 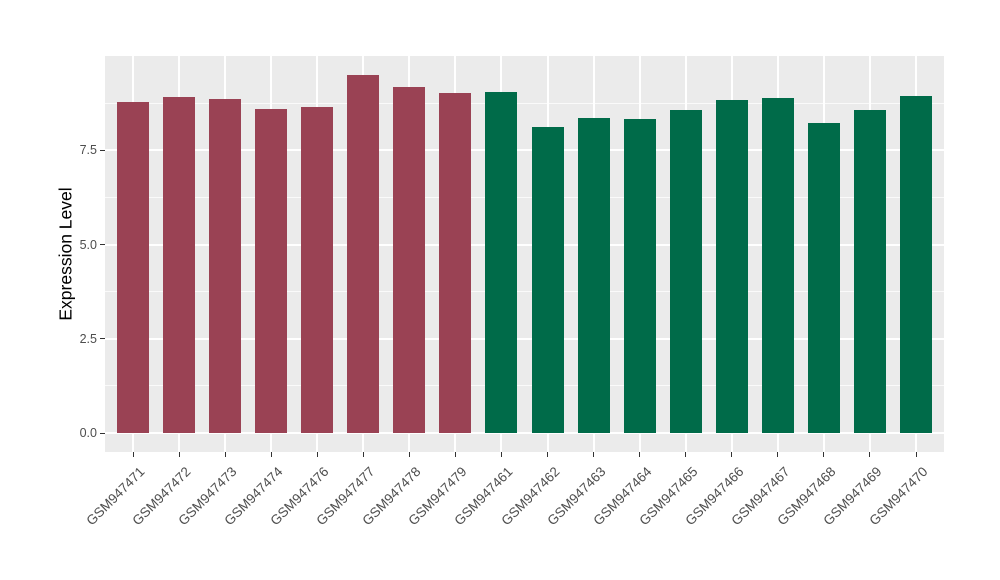 What do you see at coordinates (179, 265) in the screenshot?
I see `bar-GSM947472` at bounding box center [179, 265].